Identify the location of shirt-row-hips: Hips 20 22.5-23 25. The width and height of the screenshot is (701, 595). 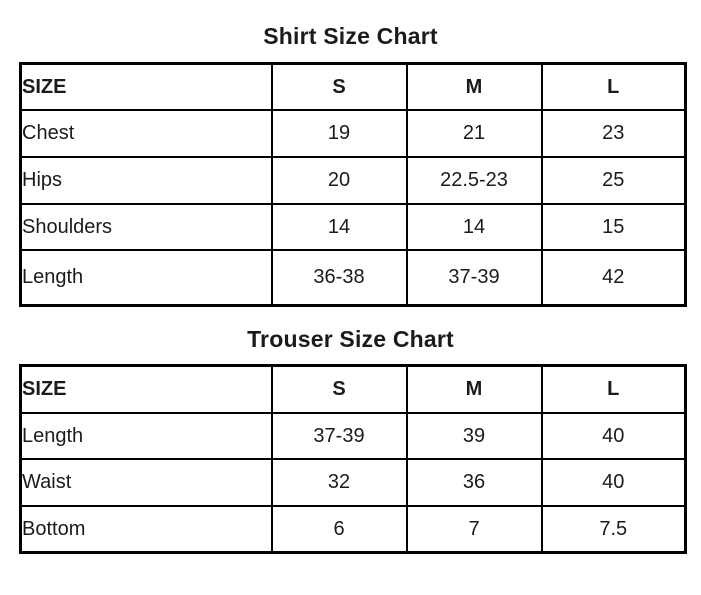
(353, 180).